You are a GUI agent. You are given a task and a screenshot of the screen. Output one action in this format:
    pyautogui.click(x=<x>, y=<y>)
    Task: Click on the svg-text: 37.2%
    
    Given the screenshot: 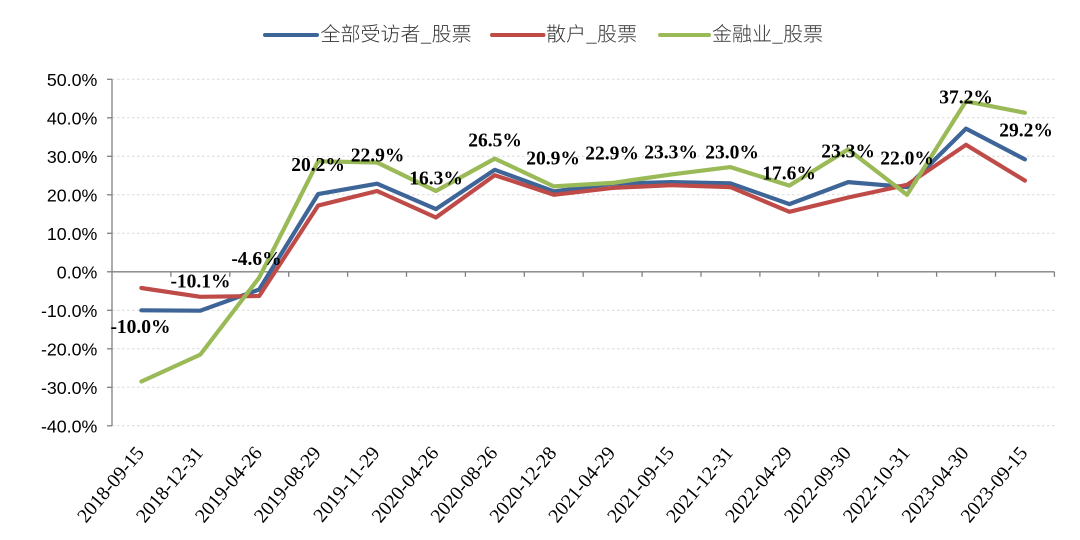 What is the action you would take?
    pyautogui.click(x=966, y=98)
    